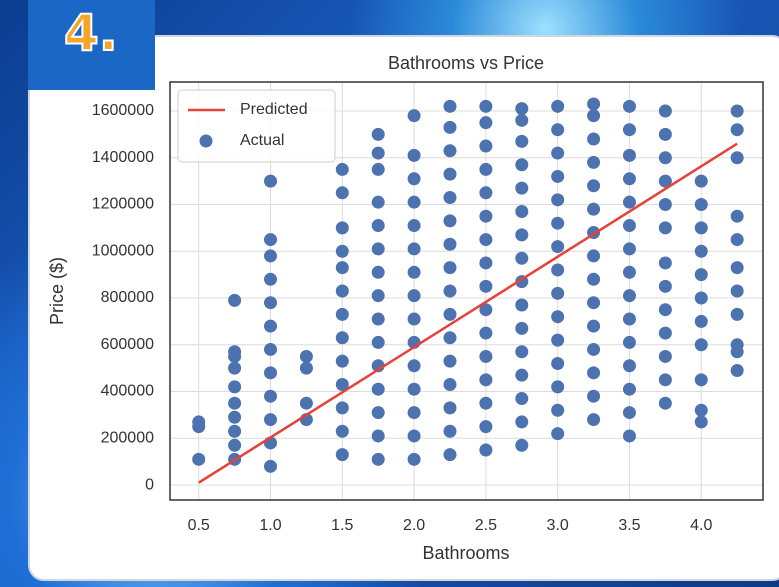 This screenshot has height=587, width=779. I want to click on x-axis-label: Bathrooms, so click(465, 553).